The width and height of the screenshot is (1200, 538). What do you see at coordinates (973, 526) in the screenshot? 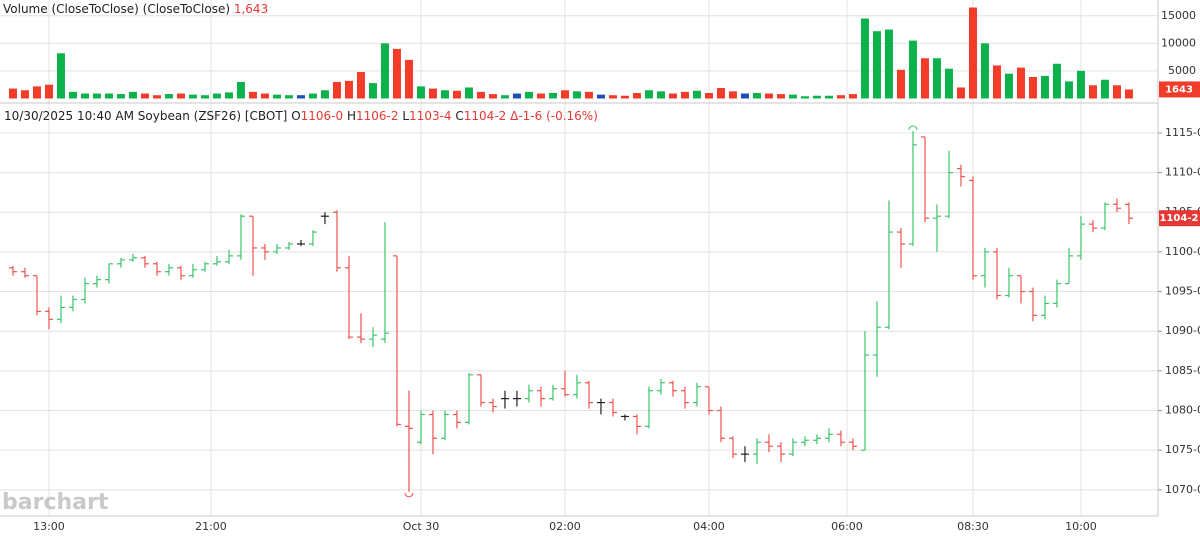
I see `x-tick-label: 08:30` at bounding box center [973, 526].